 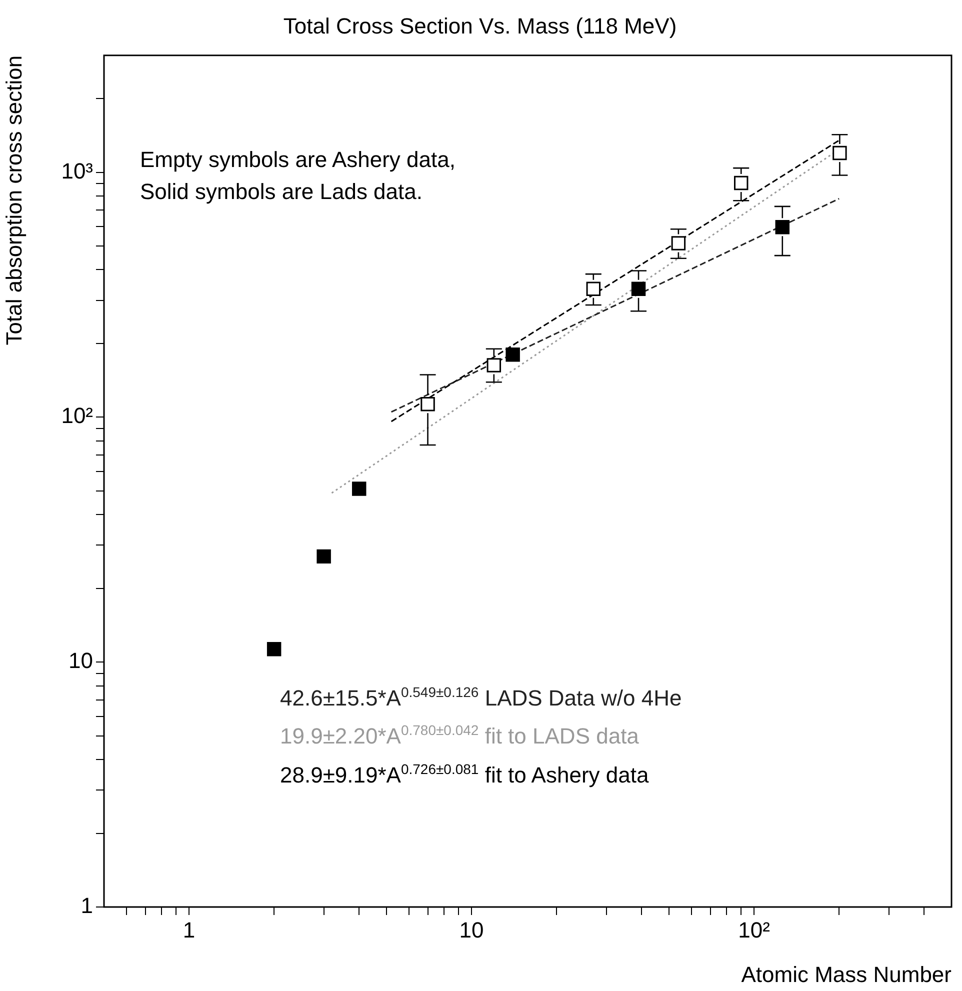 I want to click on chart-title: Total Cross Section Vs. Mass (118 MeV), so click(x=480, y=25).